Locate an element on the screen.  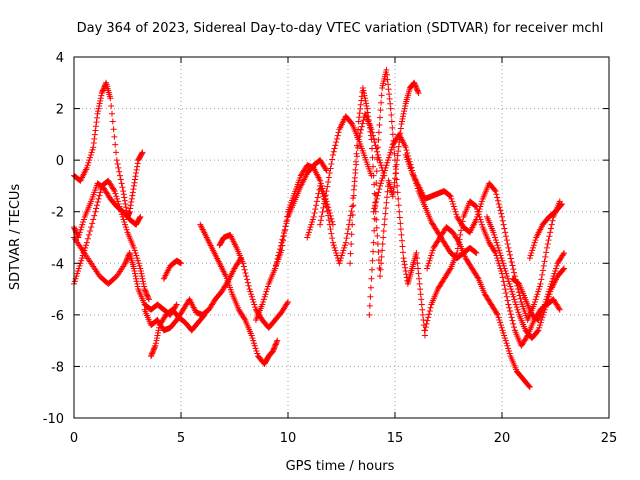
y-tick-label: -4 is located at coordinates (57, 264).